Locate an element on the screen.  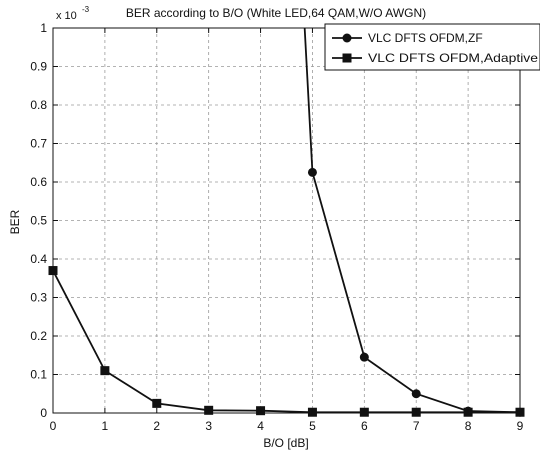
legend: VLC DFTS OFDM,ZF VLC DFTS OFDM,Adaptive is located at coordinates (432, 47).